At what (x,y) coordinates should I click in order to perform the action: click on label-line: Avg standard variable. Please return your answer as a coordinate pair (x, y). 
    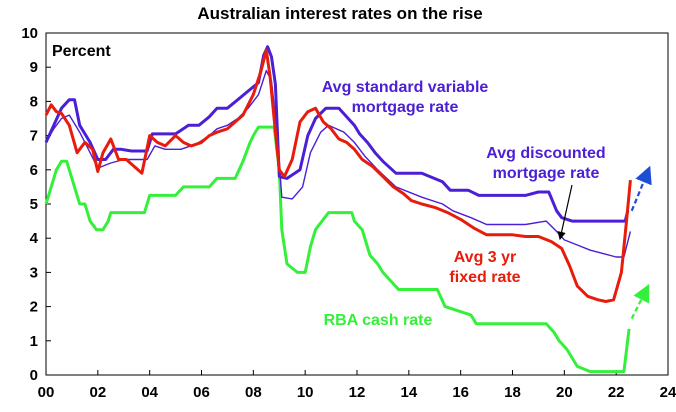
    Looking at the image, I should click on (405, 87).